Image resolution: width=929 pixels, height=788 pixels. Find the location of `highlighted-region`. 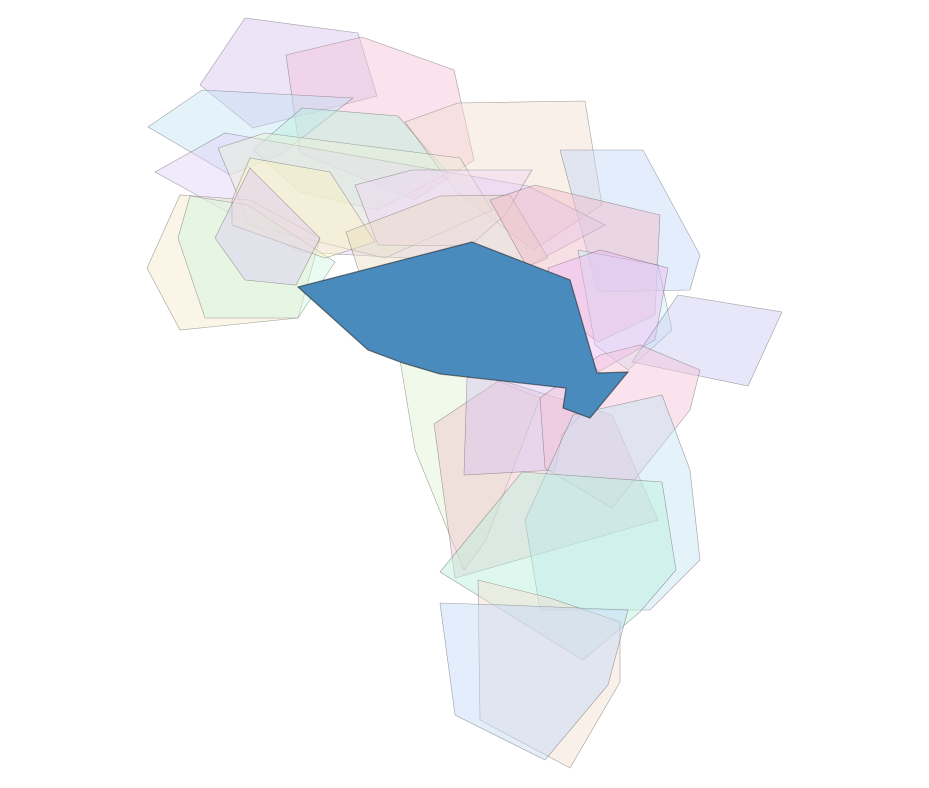

highlighted-region is located at coordinates (463, 330).